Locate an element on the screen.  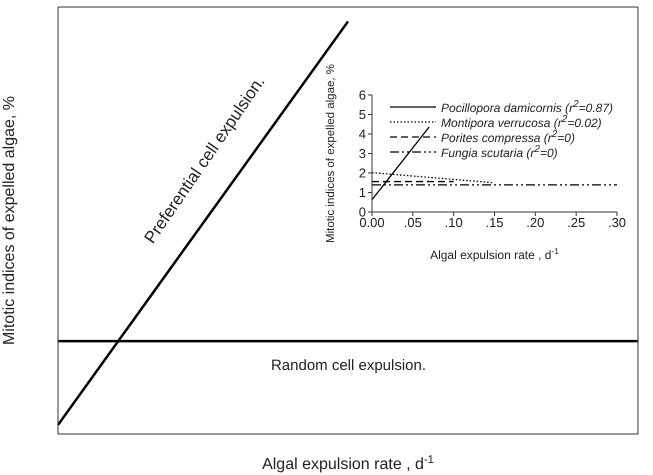
y-tick-label: 1 is located at coordinates (362, 192).